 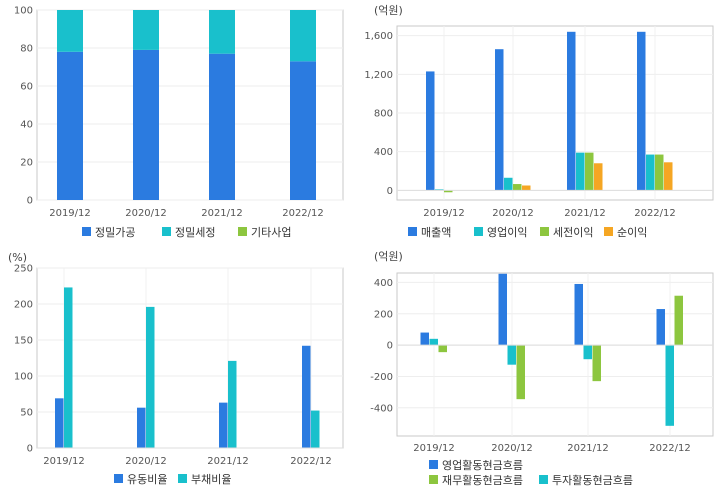 What do you see at coordinates (23, 341) in the screenshot?
I see `y-tick-label: 150` at bounding box center [23, 341].